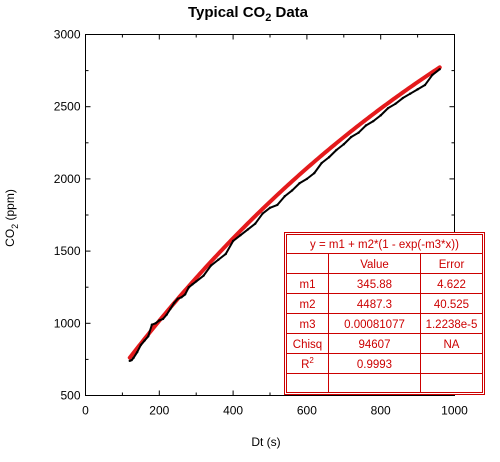 Image resolution: width=500 pixels, height=462 pixels. Describe the element at coordinates (308, 325) in the screenshot. I see `fit-param-name: m3` at that location.